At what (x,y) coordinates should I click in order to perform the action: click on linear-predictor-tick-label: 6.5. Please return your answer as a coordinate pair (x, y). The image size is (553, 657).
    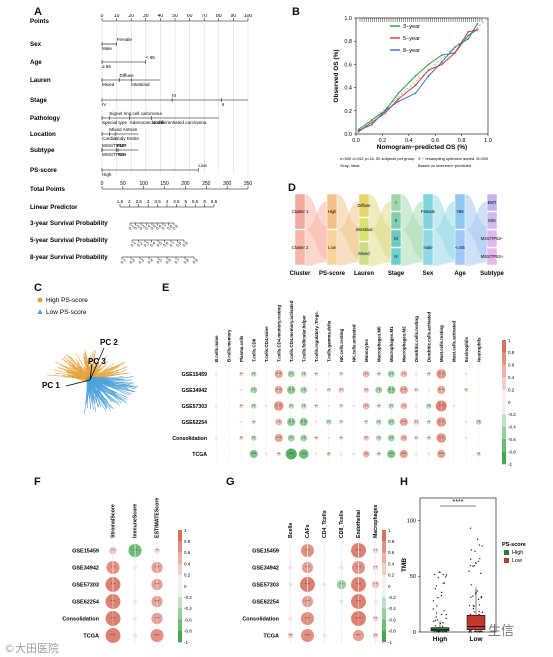
    Looking at the image, I should click on (214, 201).